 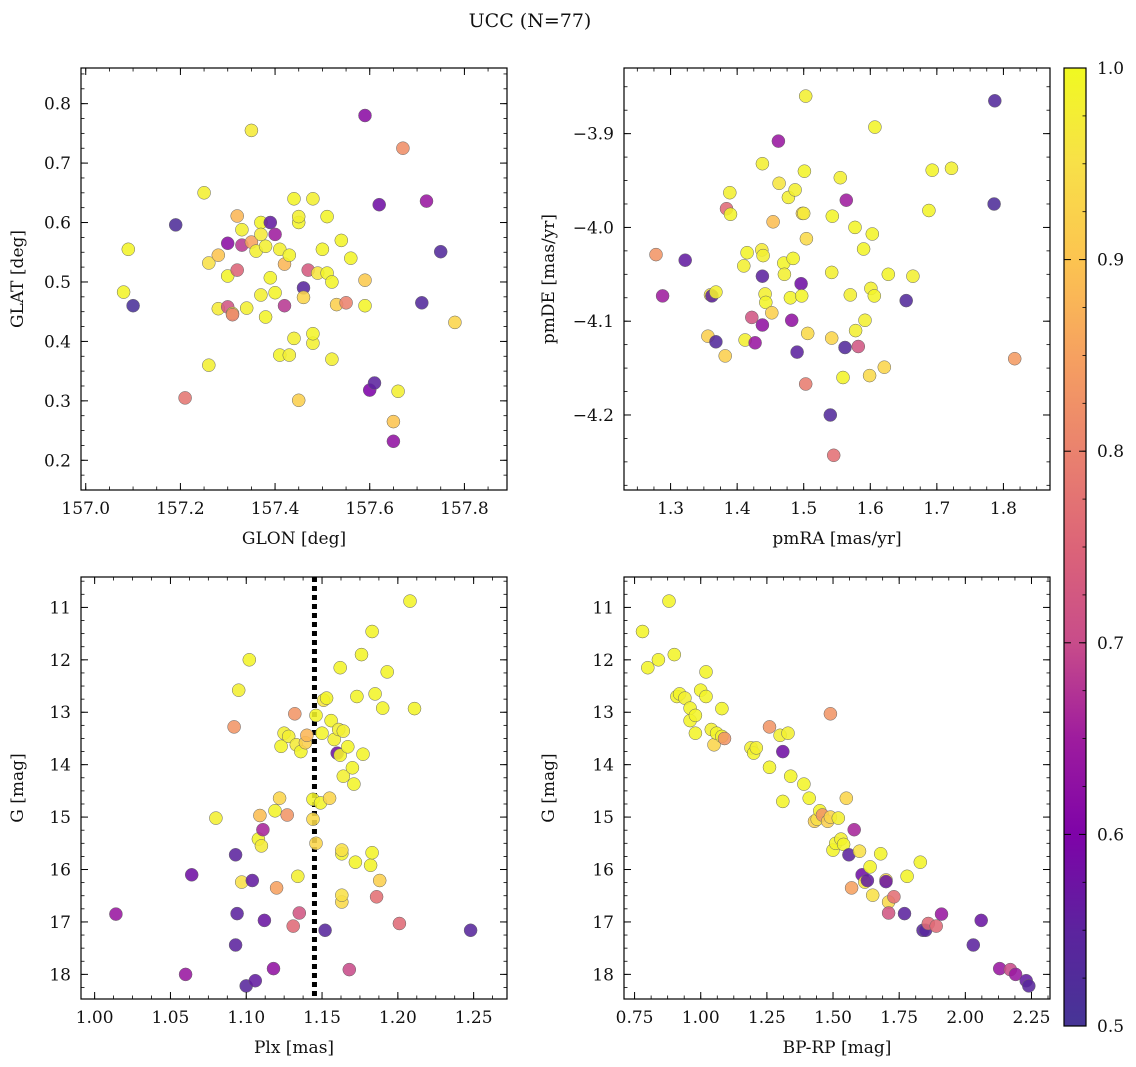 I want to click on y-tick-label: 13, so click(x=603, y=713).